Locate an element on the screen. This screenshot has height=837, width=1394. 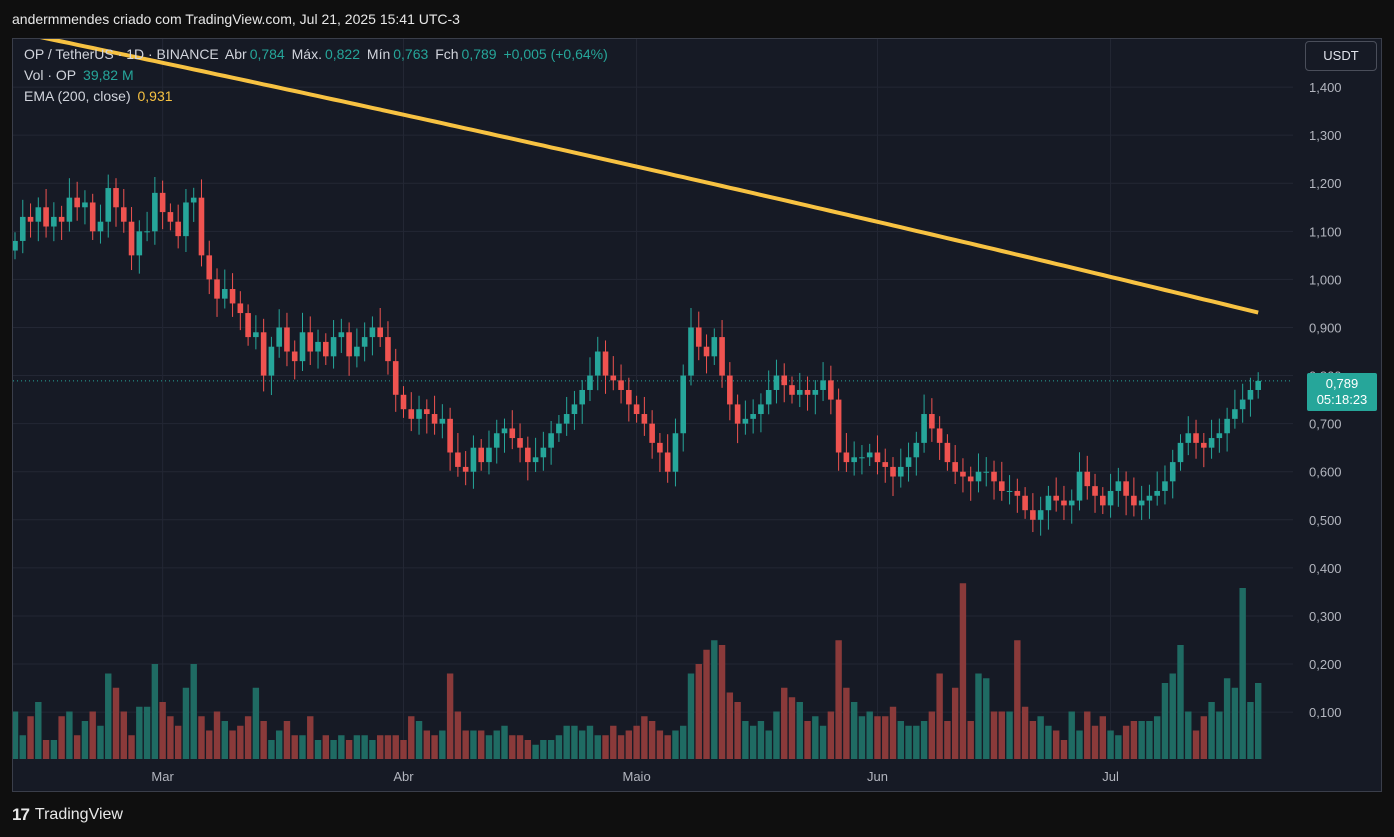
y-tick-label: 1,100 is located at coordinates (1325, 231).